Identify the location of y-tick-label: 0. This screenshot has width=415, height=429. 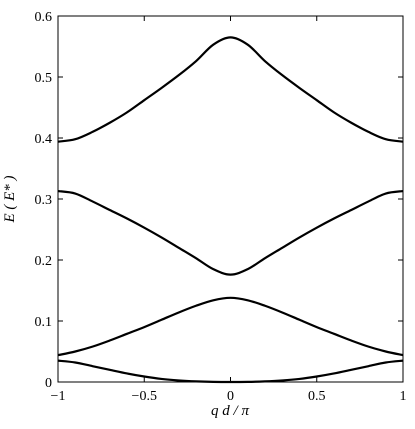
(48, 383).